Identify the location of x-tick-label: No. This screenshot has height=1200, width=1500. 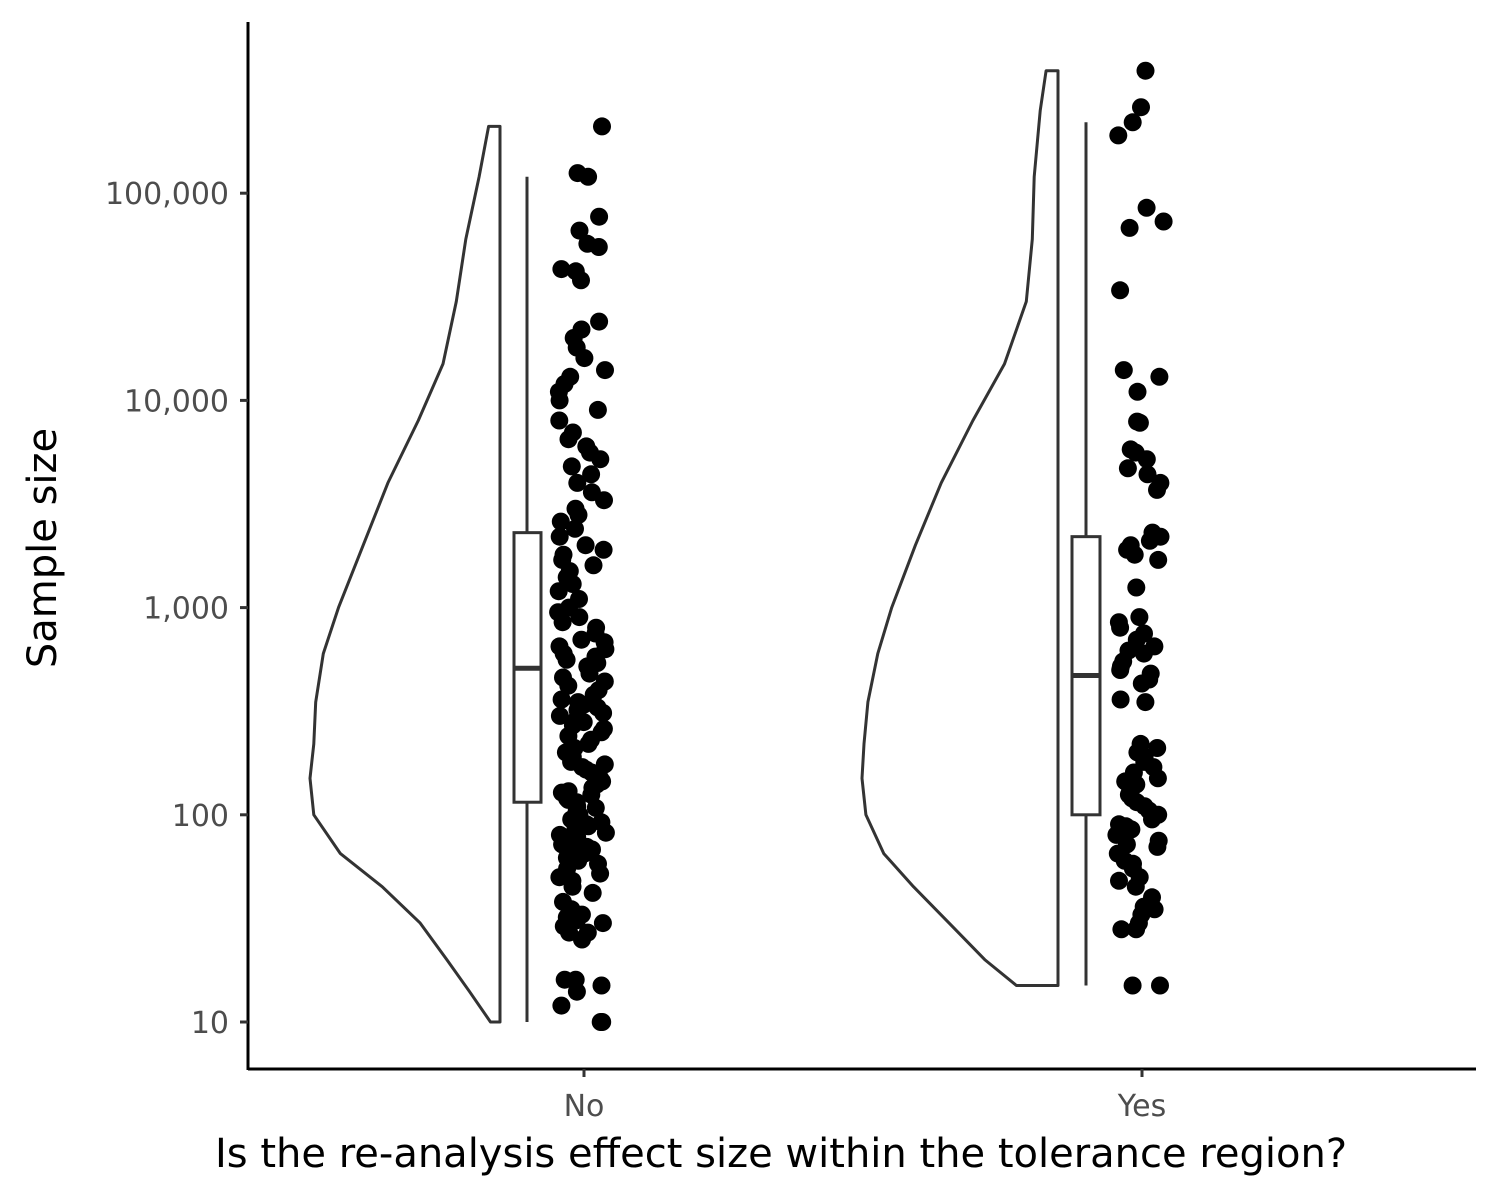
(584, 1106).